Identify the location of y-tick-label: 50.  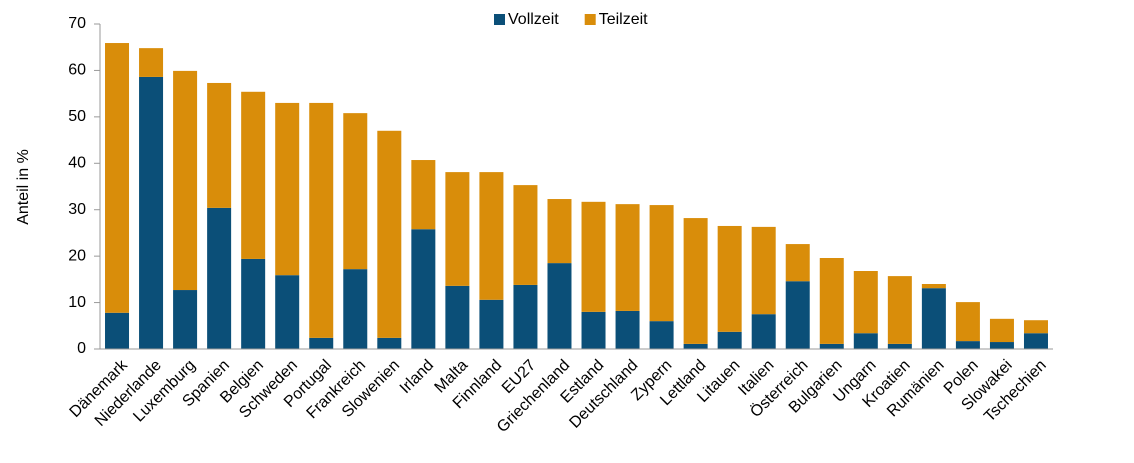
(77, 116).